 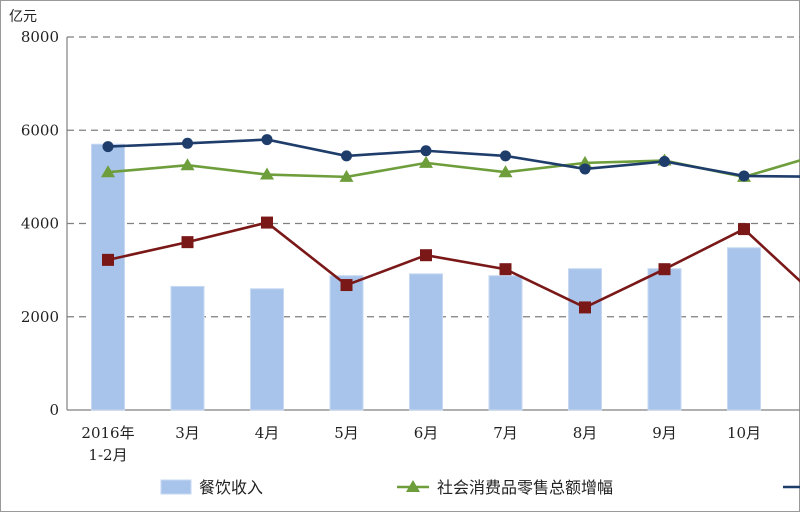 What do you see at coordinates (40, 224) in the screenshot?
I see `y-tick-label: 4000` at bounding box center [40, 224].